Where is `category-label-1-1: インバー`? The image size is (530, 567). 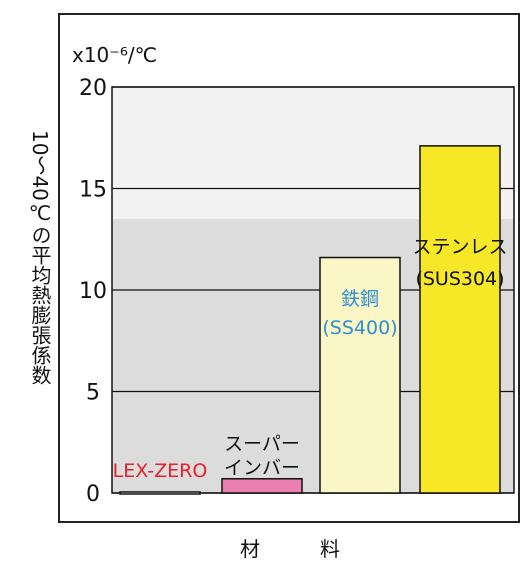 category-label-1-1: インバー is located at coordinates (262, 468).